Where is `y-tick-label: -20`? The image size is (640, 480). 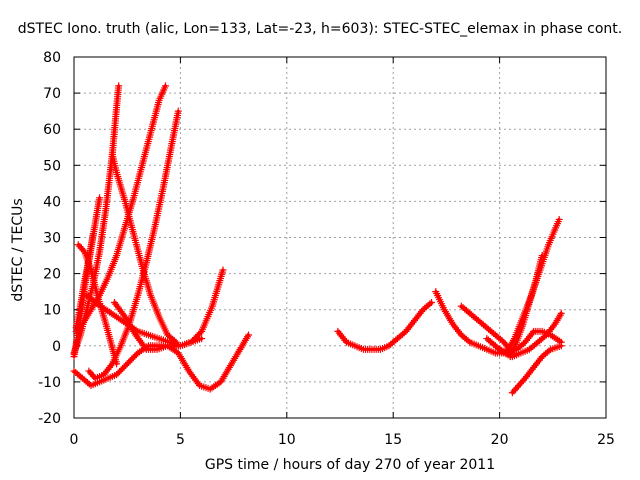
y-tick-label: -20 is located at coordinates (49, 419).